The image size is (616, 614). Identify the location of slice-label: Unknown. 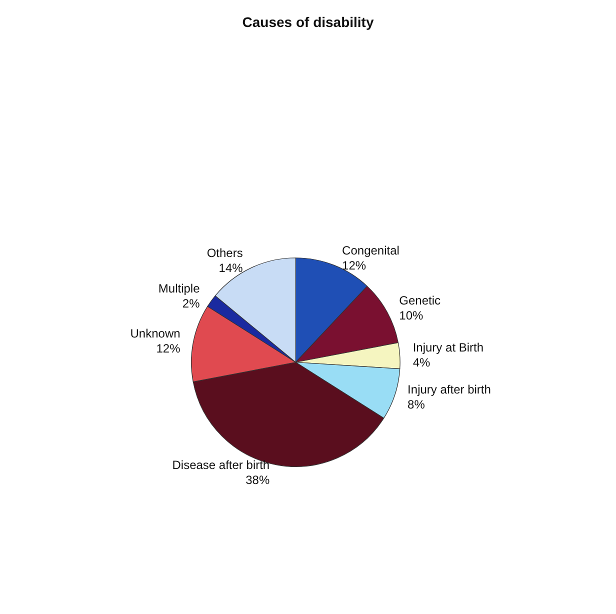
(155, 333).